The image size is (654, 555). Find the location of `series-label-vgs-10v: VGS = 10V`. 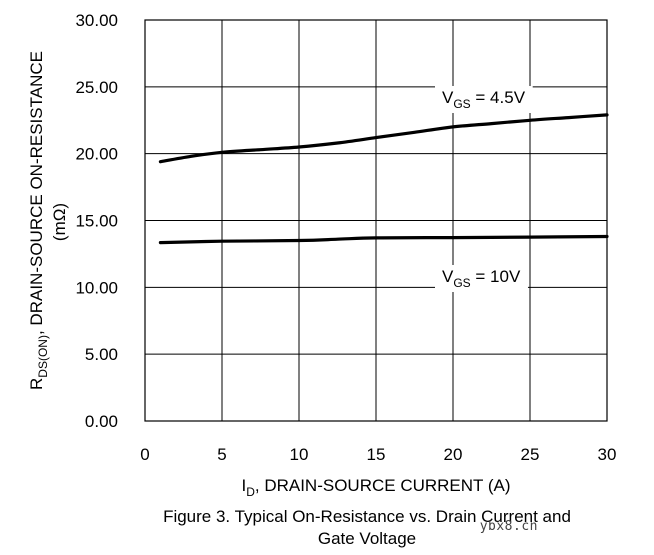

series-label-vgs-10v: VGS = 10V is located at coordinates (481, 278).